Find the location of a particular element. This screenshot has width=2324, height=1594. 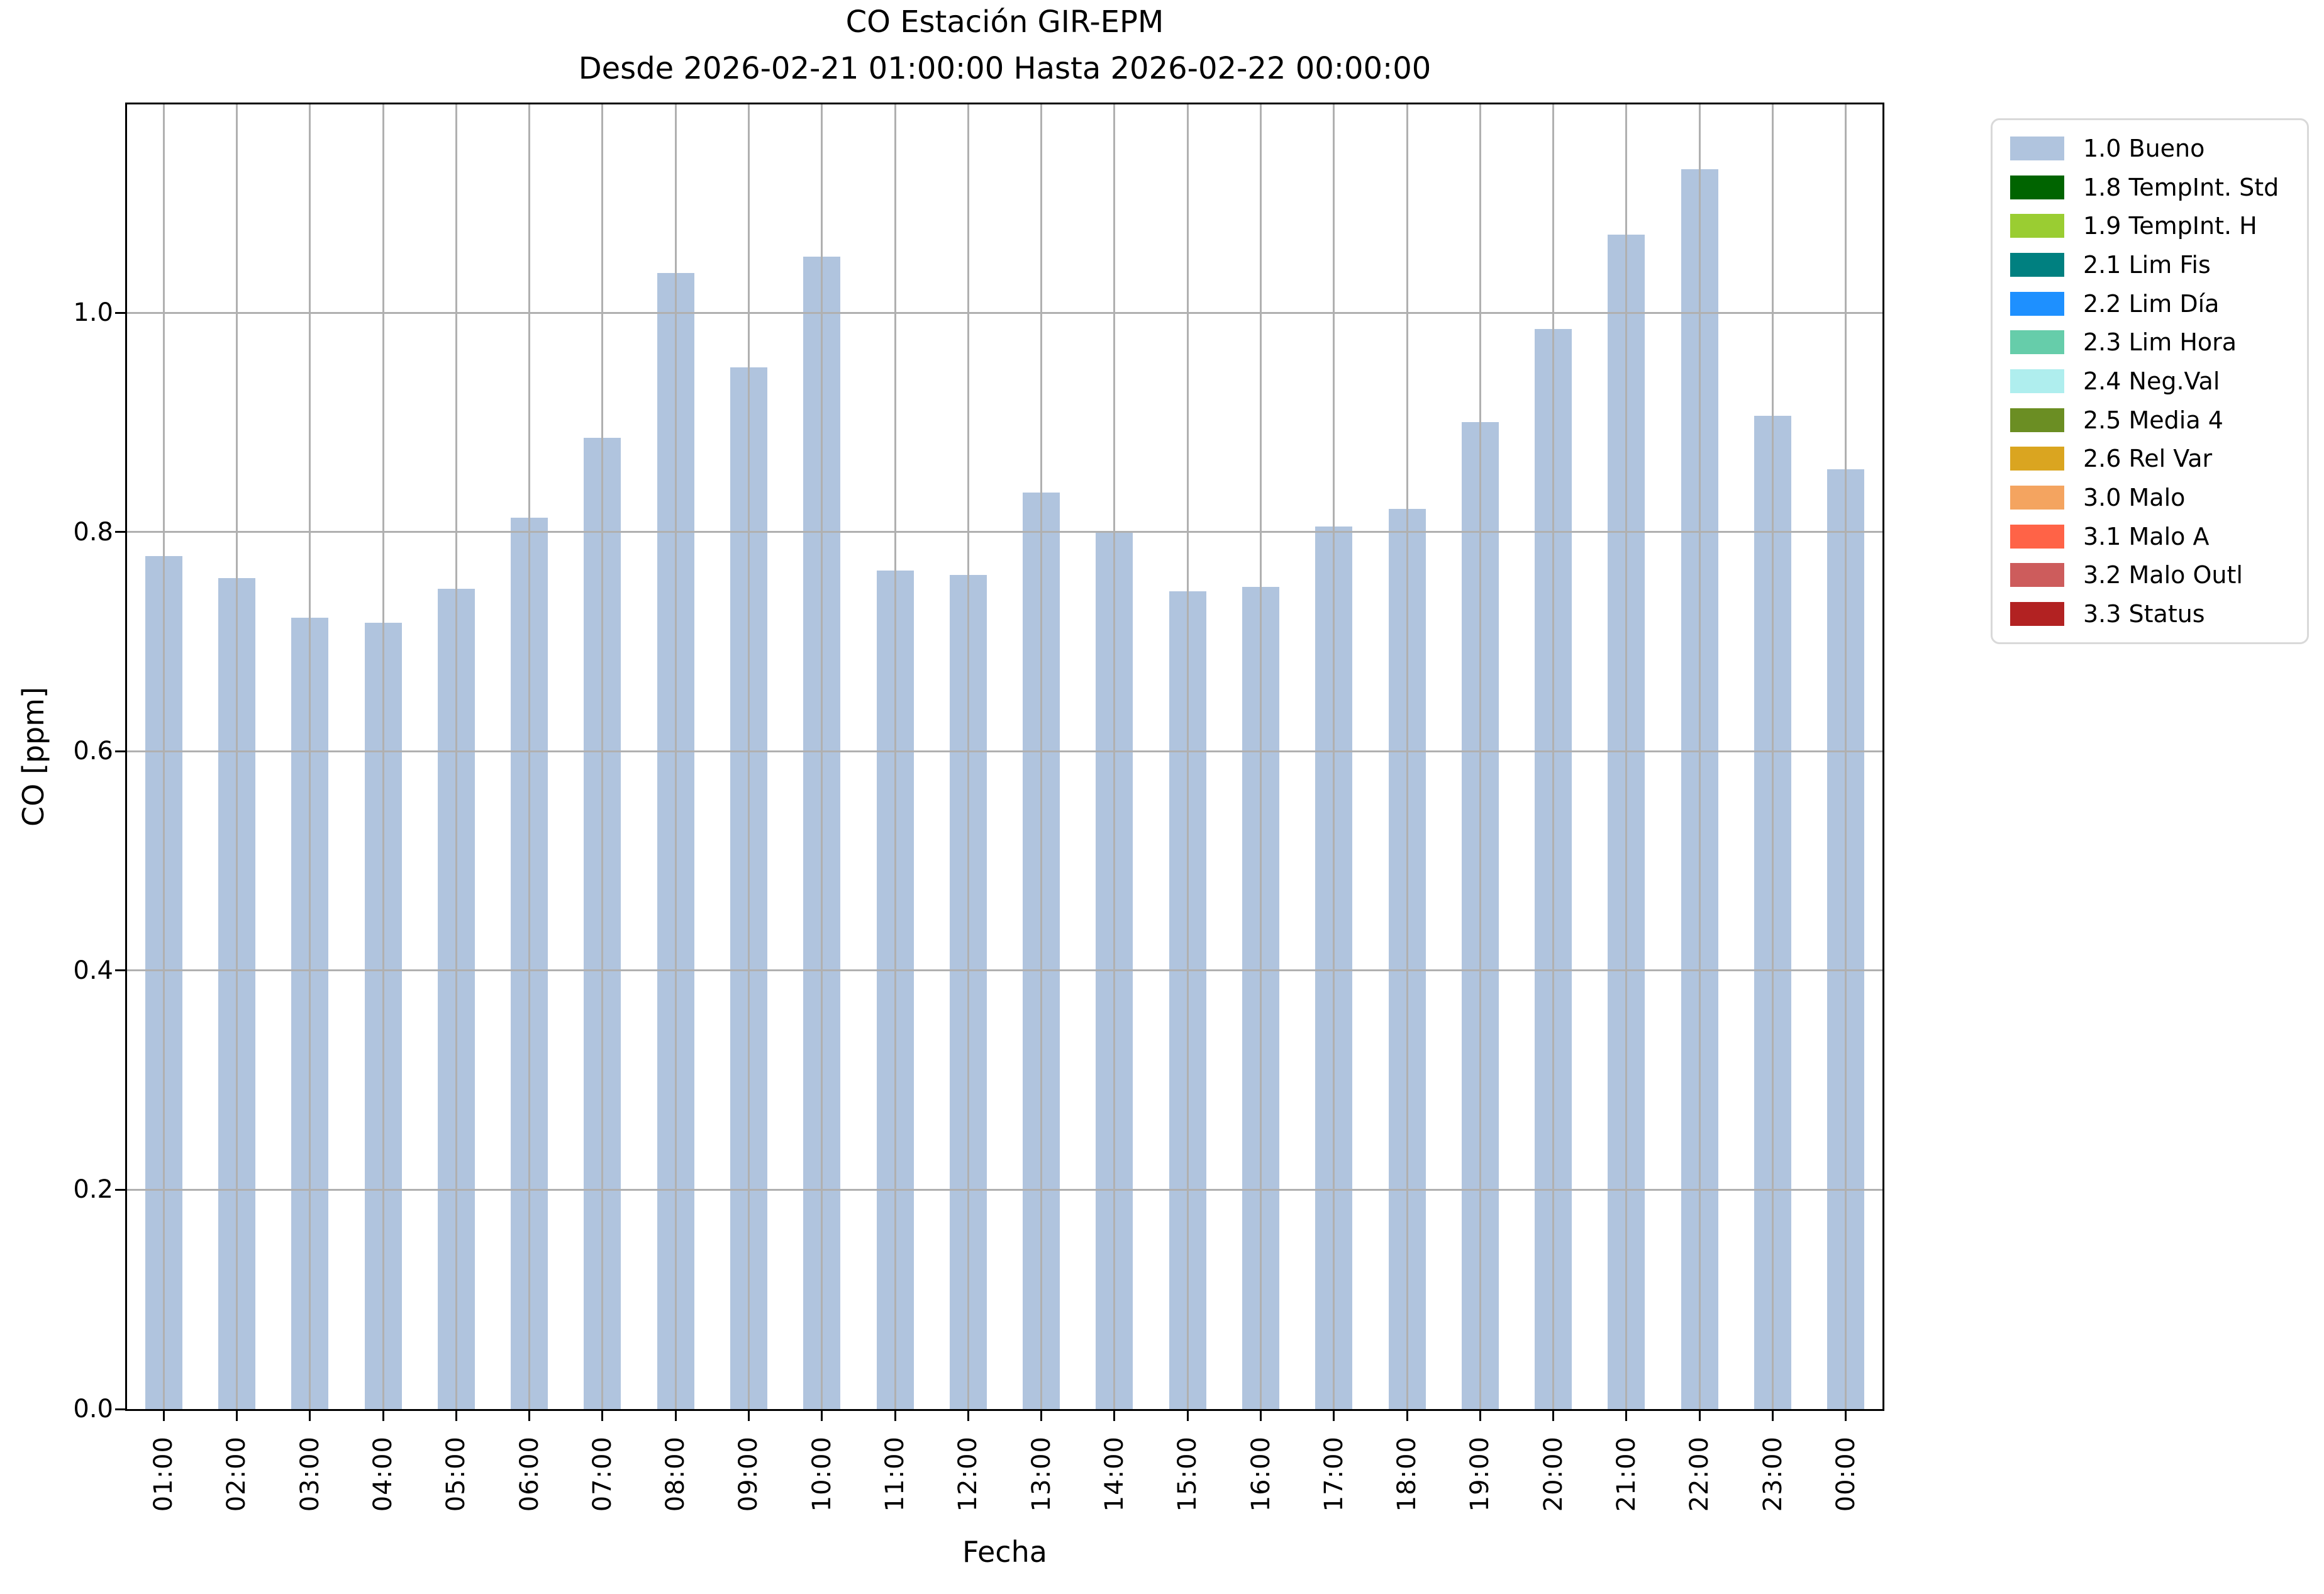

y-tick-label: 1.0 is located at coordinates (93, 313).